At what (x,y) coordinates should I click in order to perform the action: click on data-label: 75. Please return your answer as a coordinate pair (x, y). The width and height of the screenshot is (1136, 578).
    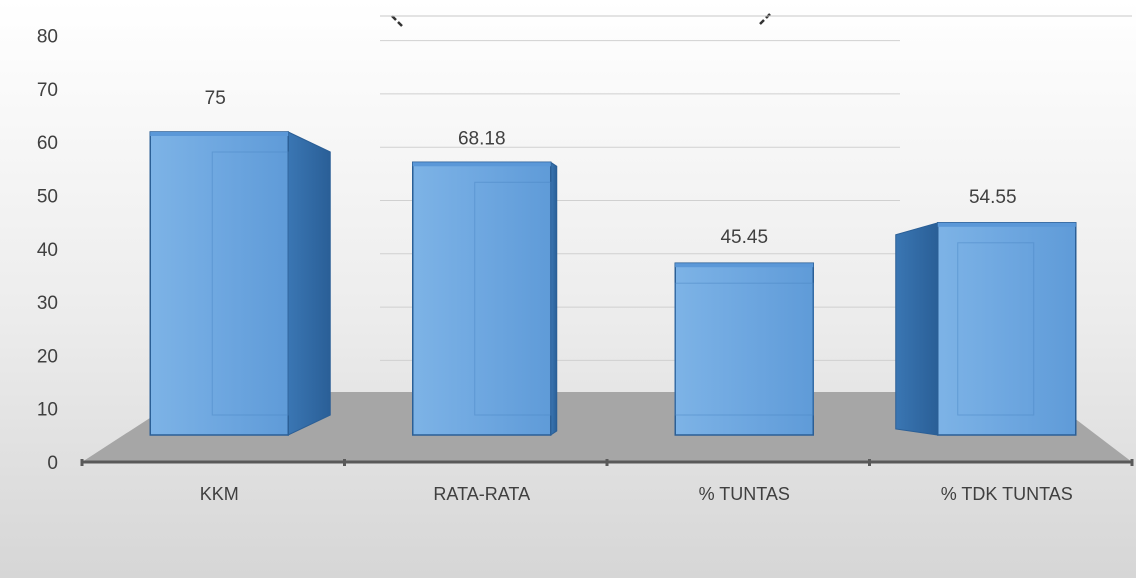
    Looking at the image, I should click on (215, 98).